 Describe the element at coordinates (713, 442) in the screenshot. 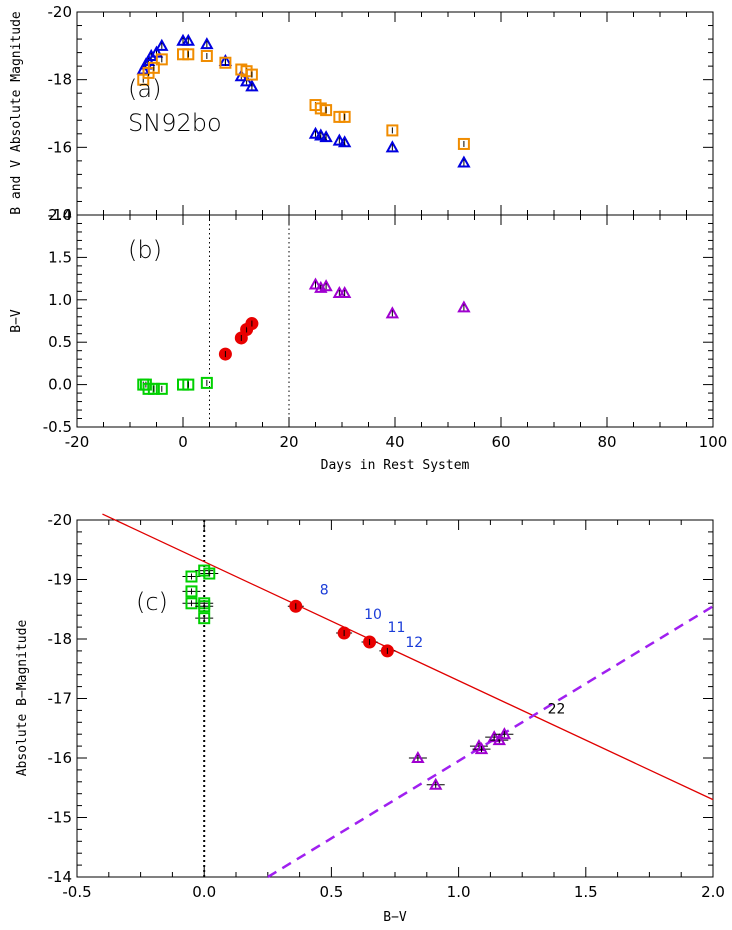

I see `panel-b-xtick-label: 100` at that location.